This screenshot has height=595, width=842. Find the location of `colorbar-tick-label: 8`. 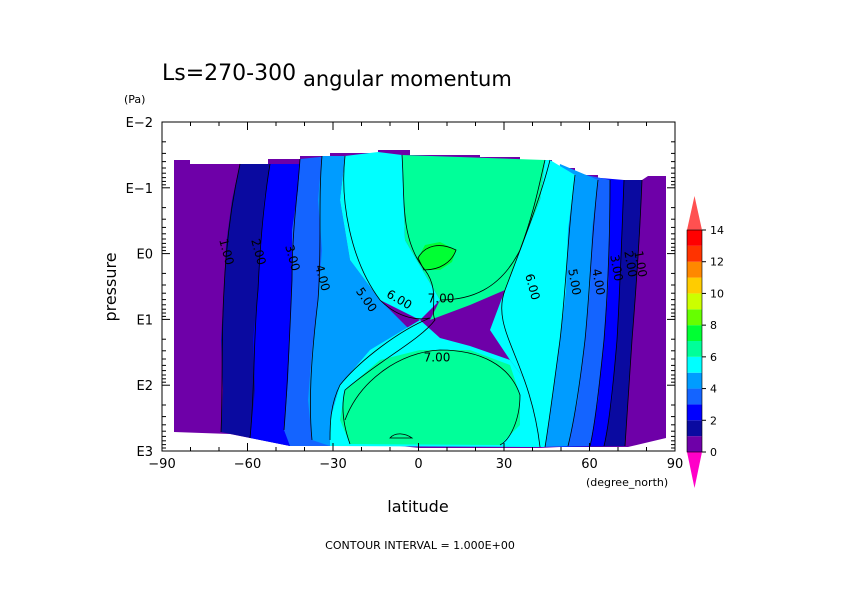

colorbar-tick-label: 8 is located at coordinates (713, 325).